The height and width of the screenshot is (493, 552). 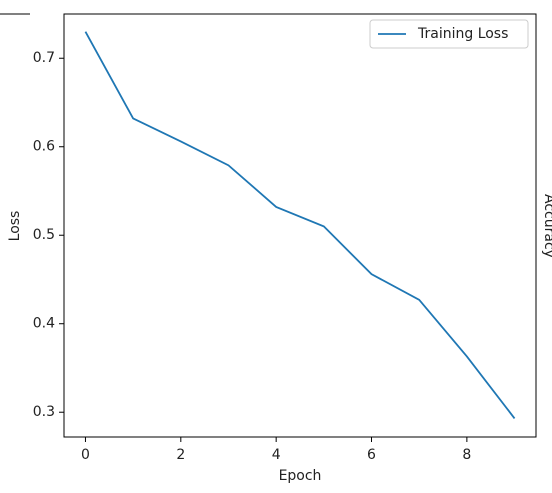 What do you see at coordinates (462, 34) in the screenshot?
I see `legend-label: Training Loss` at bounding box center [462, 34].